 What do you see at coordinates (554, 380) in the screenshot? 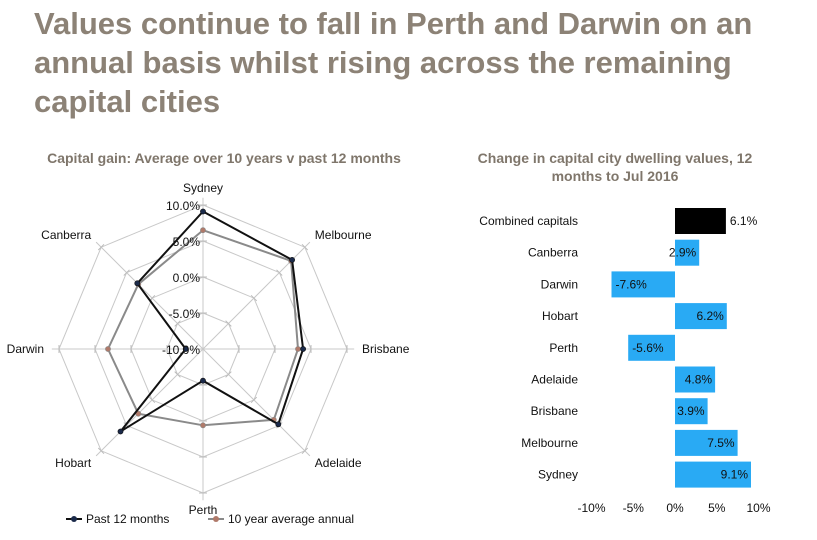
I see `bar-category-label-adelaide: Adelaide` at bounding box center [554, 380].